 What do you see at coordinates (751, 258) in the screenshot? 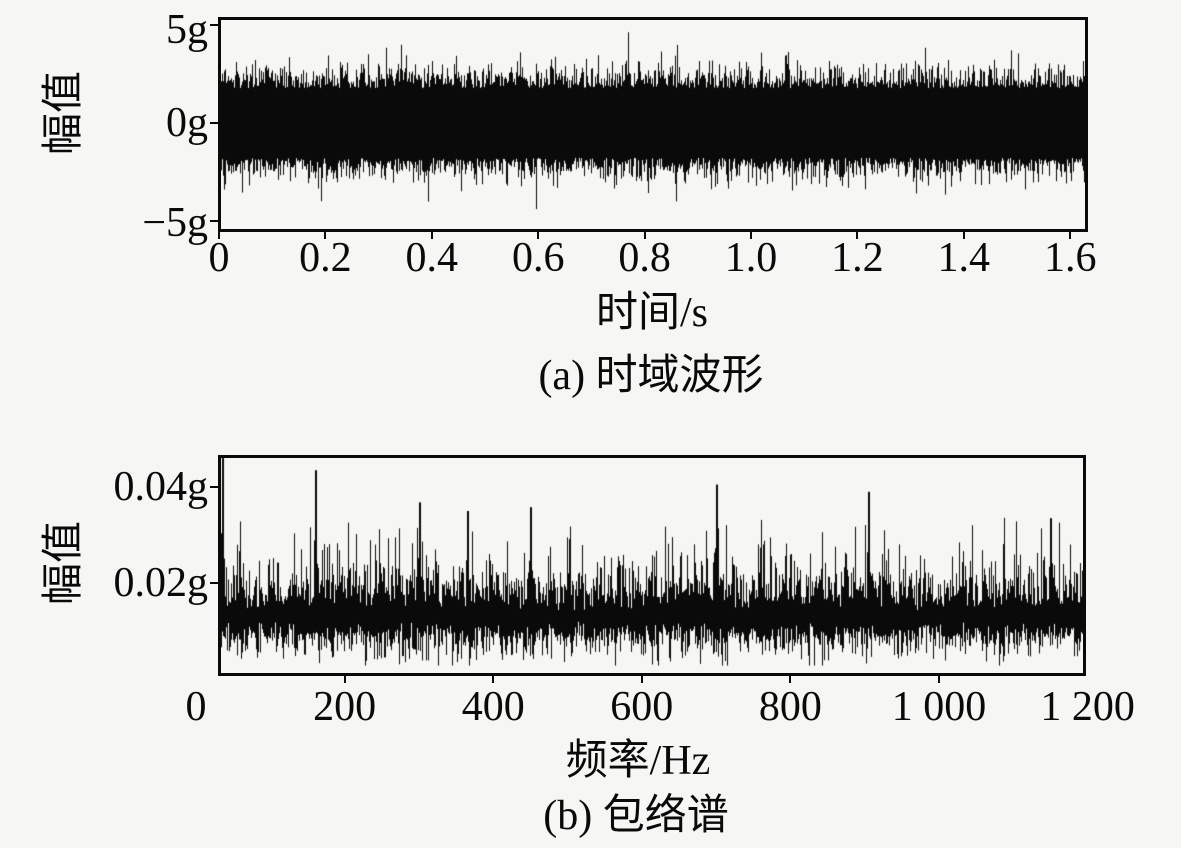
I see `waveform-x-tick-label: 1.0` at bounding box center [751, 258].